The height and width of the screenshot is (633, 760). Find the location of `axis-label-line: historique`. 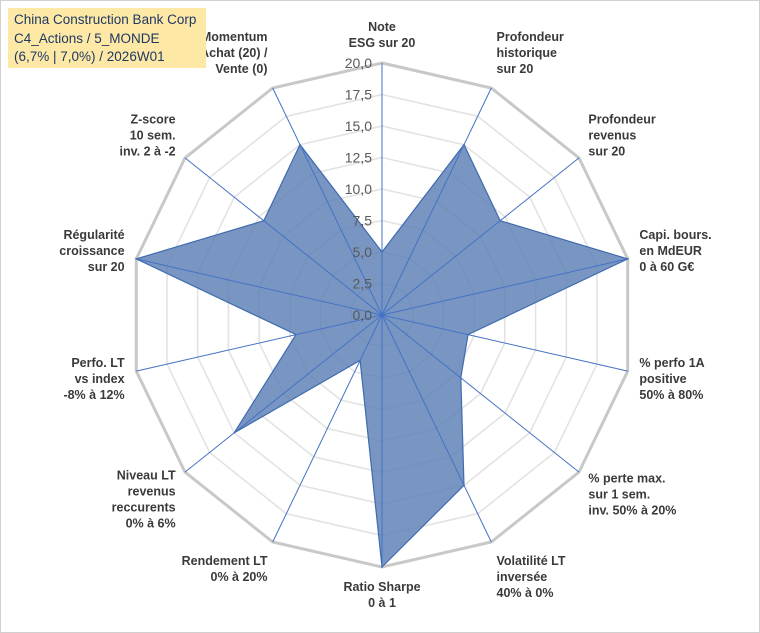

axis-label-line: historique is located at coordinates (527, 53).